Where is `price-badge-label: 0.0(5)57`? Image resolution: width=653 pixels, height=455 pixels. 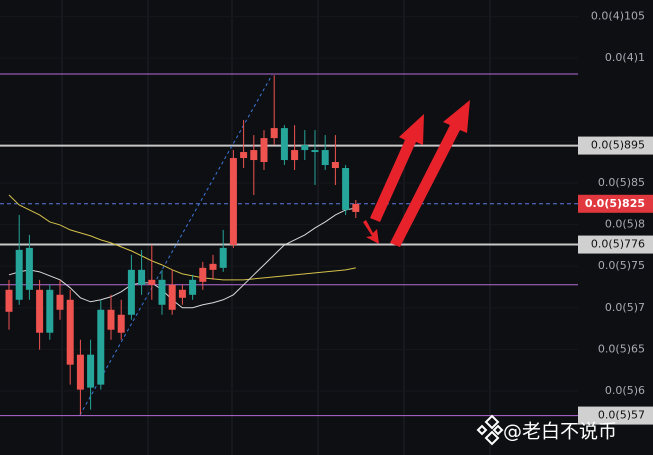 price-badge-label: 0.0(5)57 is located at coordinates (621, 415).